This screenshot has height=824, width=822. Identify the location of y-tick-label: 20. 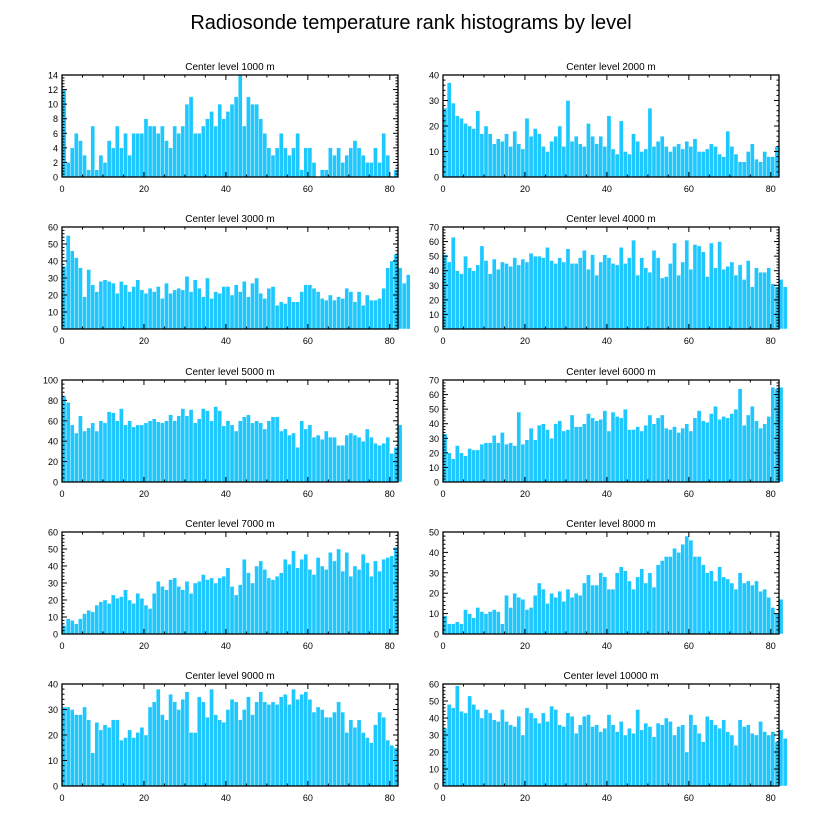
(53, 462).